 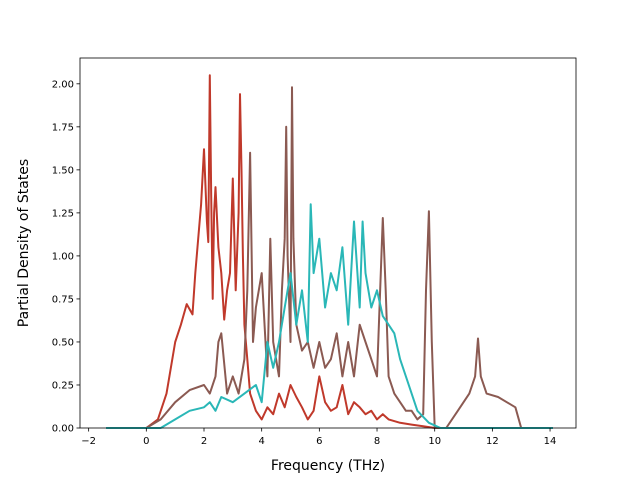 I want to click on y-tick-label: 1.50, so click(x=63, y=170).